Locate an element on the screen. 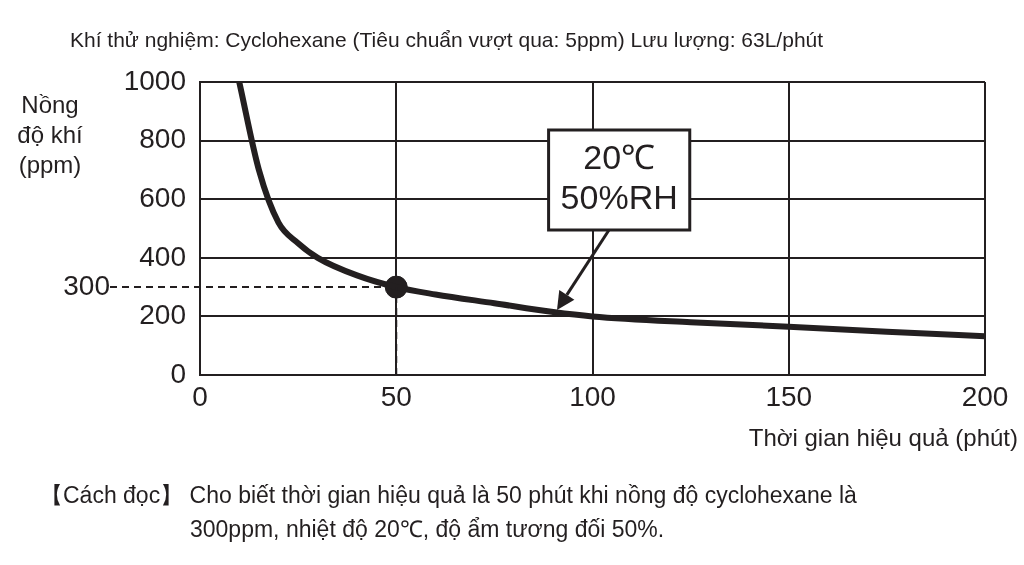 The image size is (1024, 565). y-tick-label: 0 is located at coordinates (178, 373).